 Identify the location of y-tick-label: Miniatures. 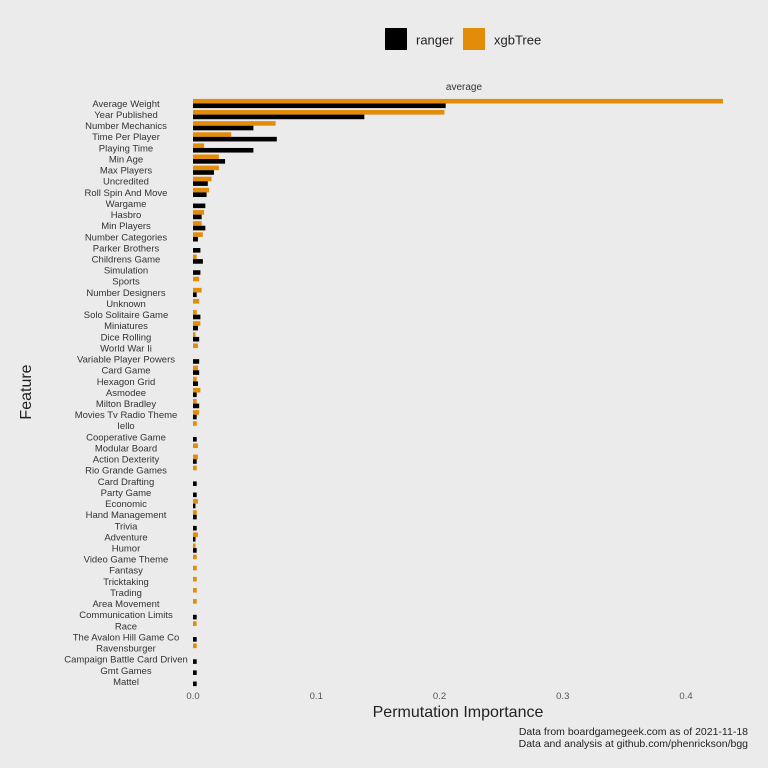
(126, 326).